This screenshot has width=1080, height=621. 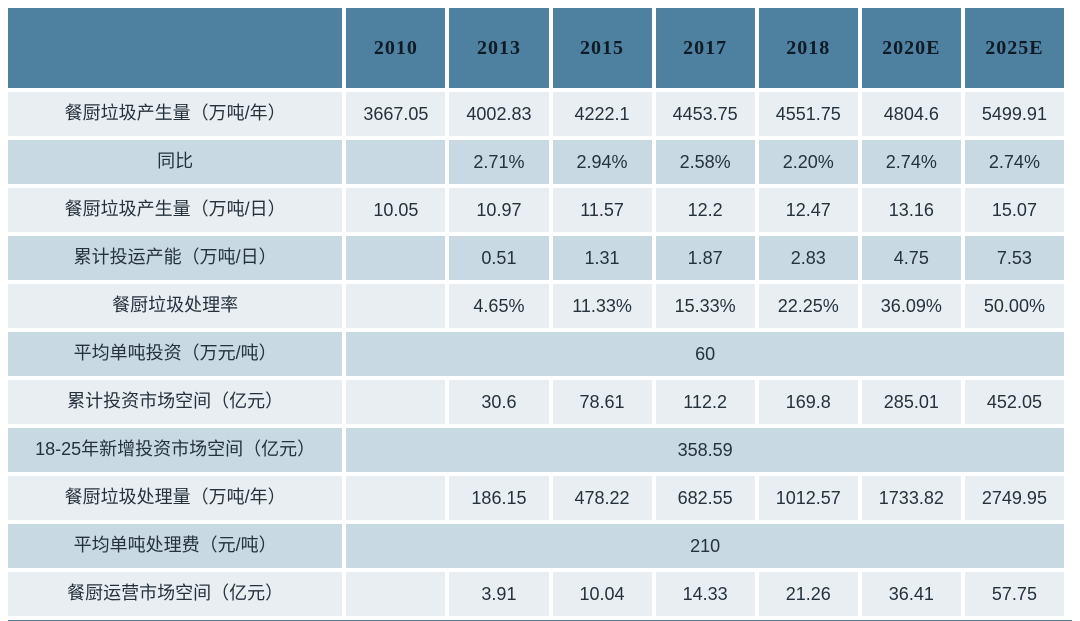 I want to click on cell-value: 2749.95, so click(x=1014, y=498).